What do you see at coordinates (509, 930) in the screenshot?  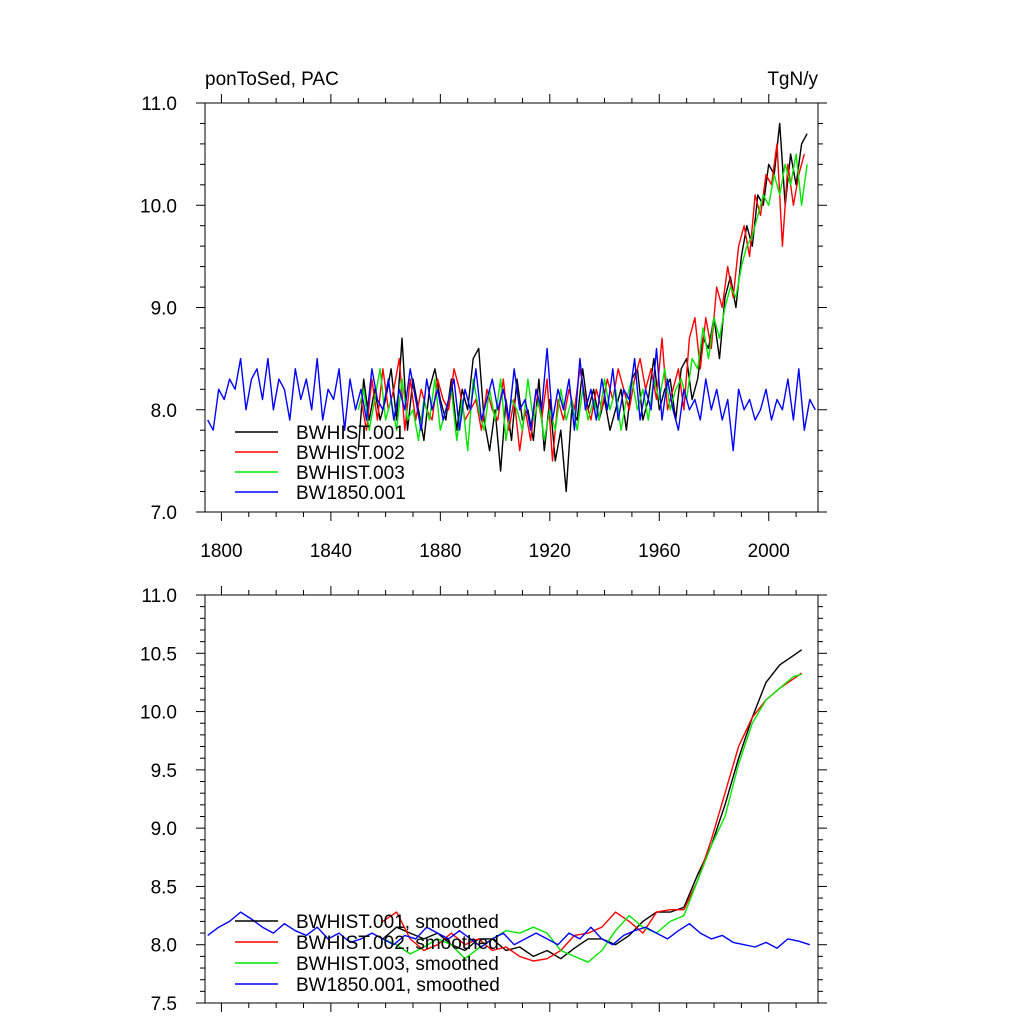 I see `series-line-bw1850-001-smoothed` at bounding box center [509, 930].